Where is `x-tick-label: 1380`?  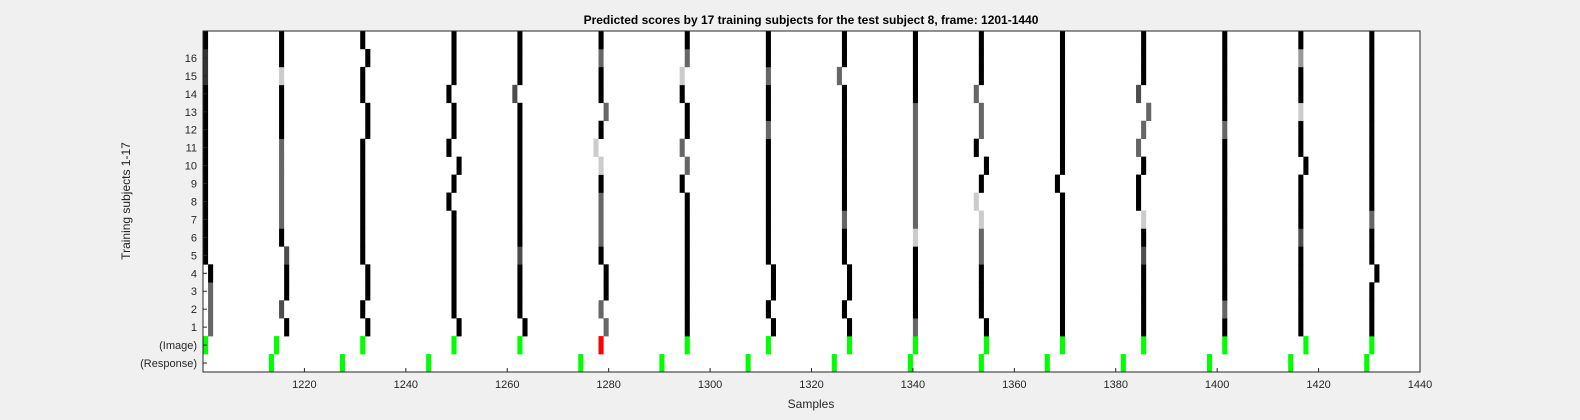 x-tick-label: 1380 is located at coordinates (1116, 385).